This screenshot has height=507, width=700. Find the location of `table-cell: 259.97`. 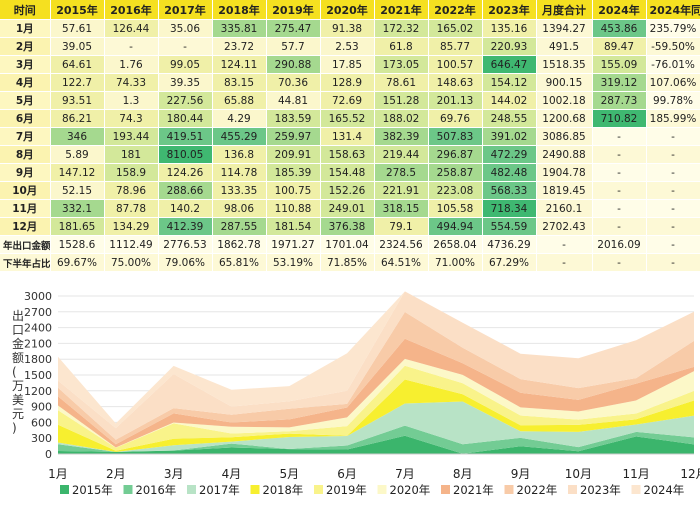

table-cell: 259.97 is located at coordinates (293, 136).